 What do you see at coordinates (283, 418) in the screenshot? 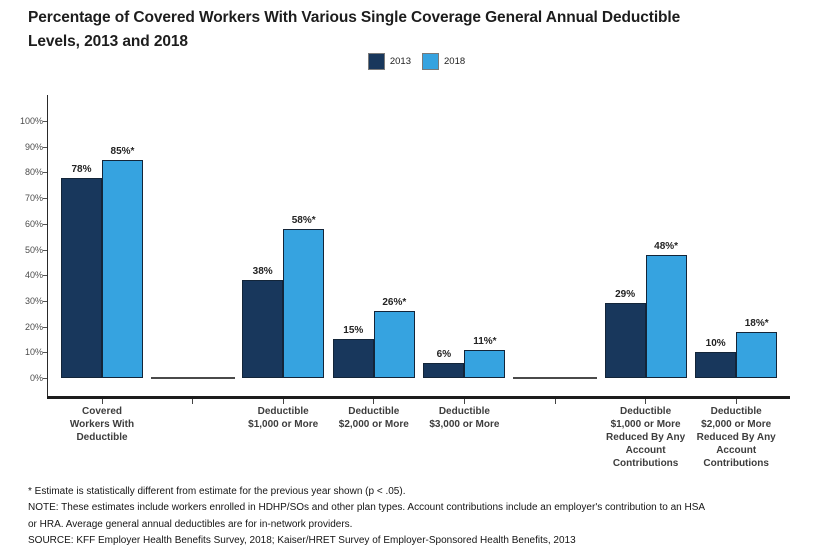
I see `category-label: Deductible $1,000 or More` at bounding box center [283, 418].